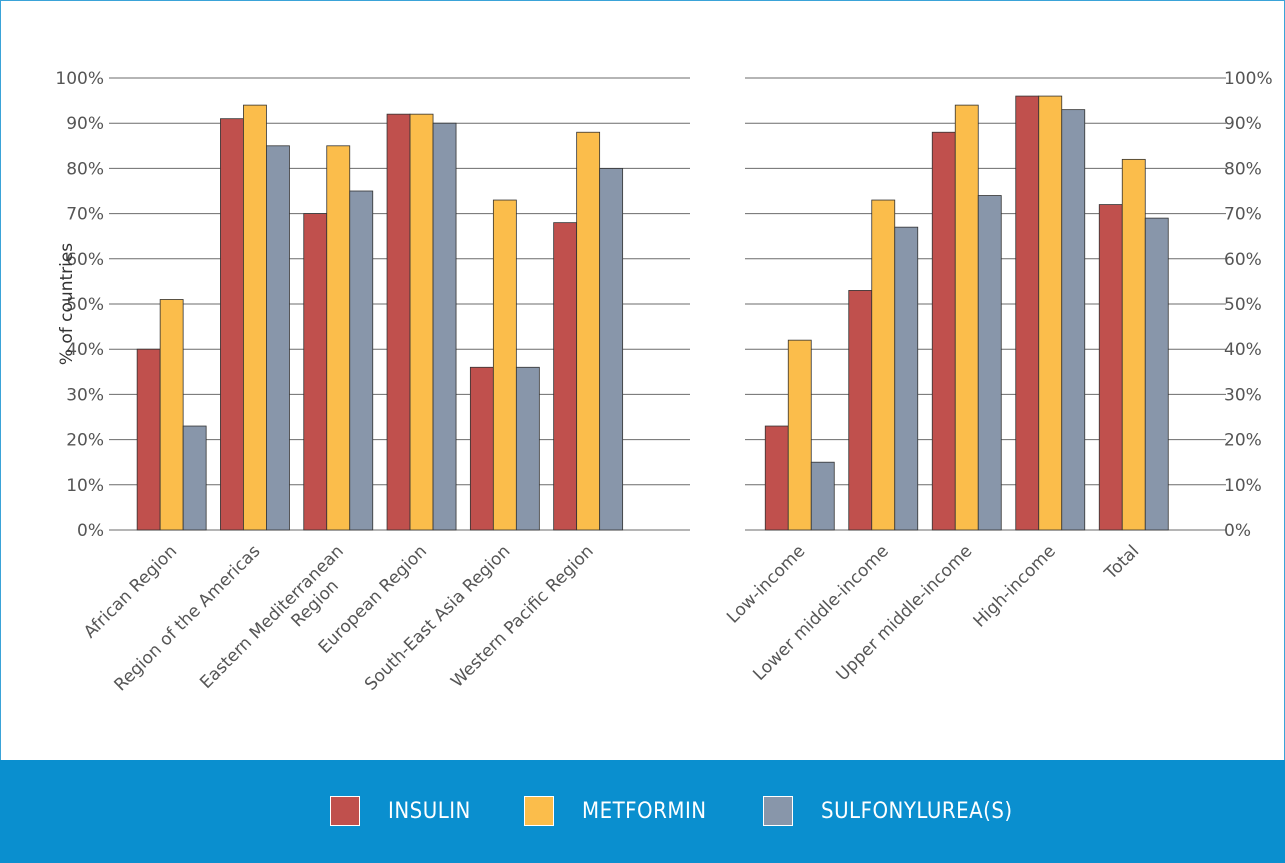 Image resolution: width=1285 pixels, height=863 pixels. I want to click on legend-item-metformin: METFORMIN, so click(615, 811).